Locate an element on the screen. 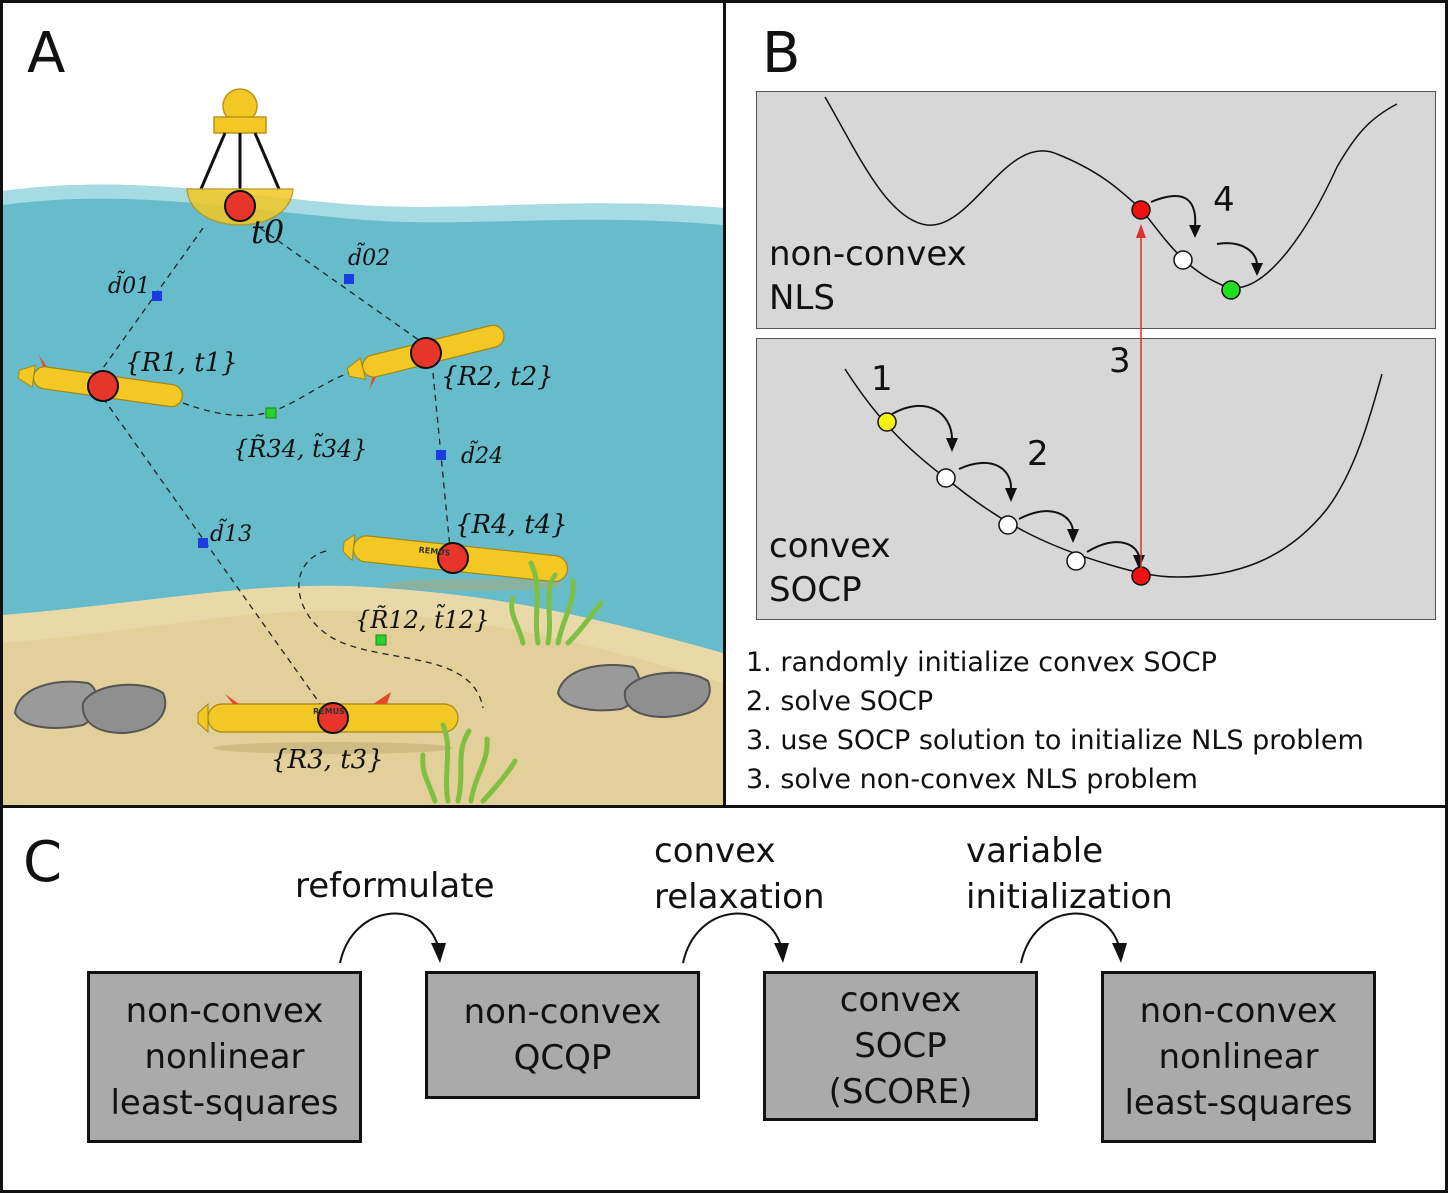 Image resolution: width=1448 pixels, height=1193 pixels. socp-label-line-1: convex is located at coordinates (830, 546).